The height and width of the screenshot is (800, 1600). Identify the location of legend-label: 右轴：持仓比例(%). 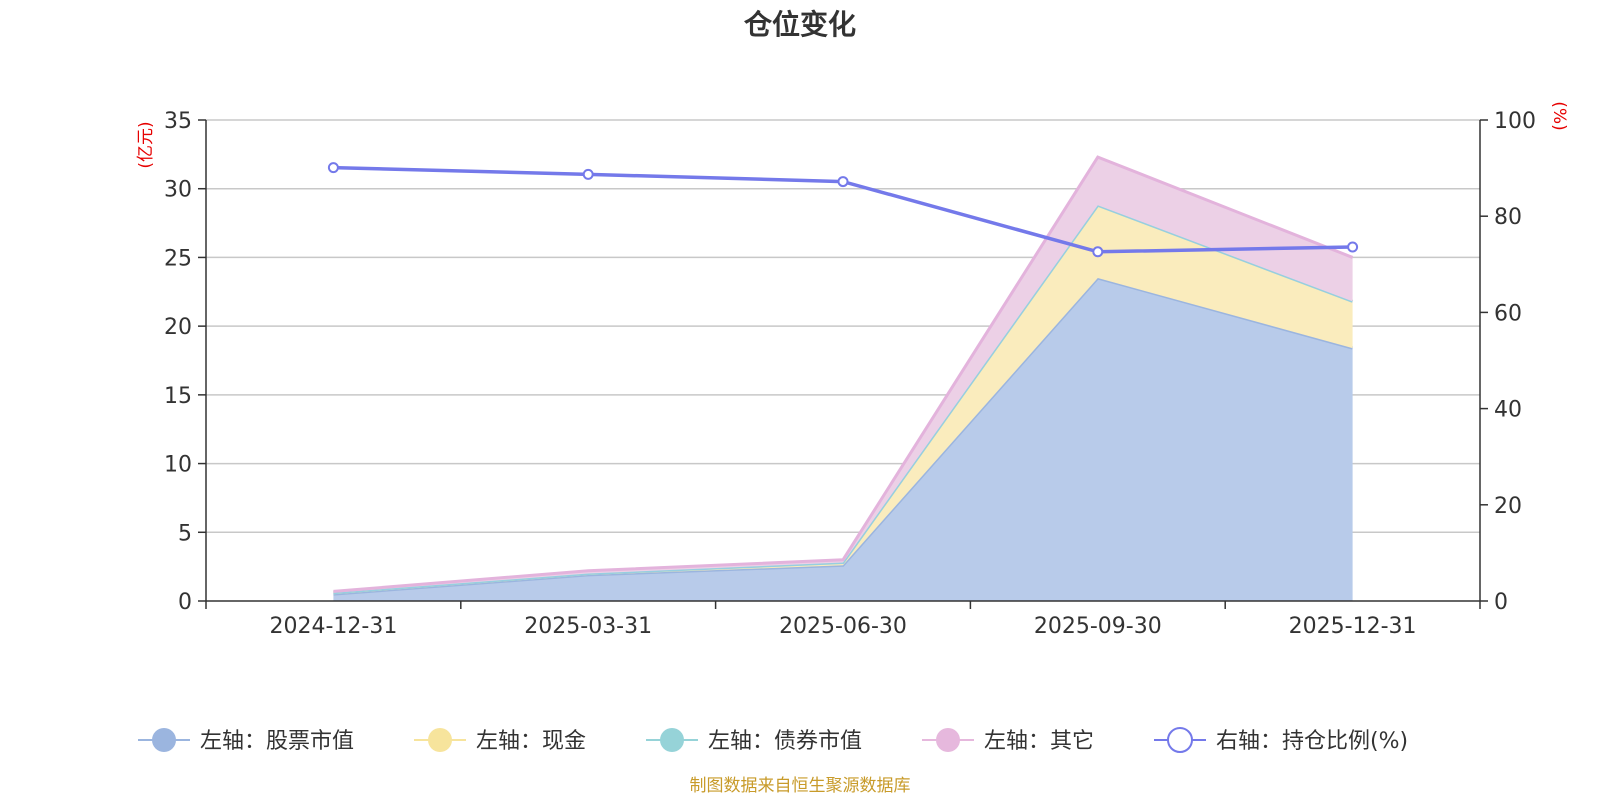
(1312, 741).